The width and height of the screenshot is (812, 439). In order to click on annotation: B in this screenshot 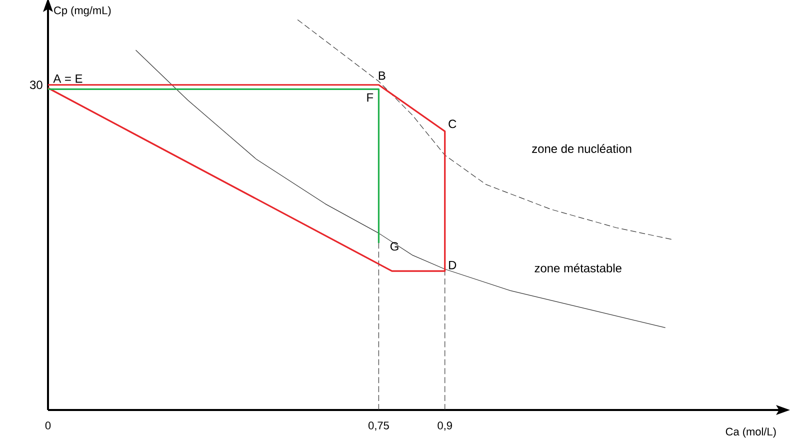, I will do `click(382, 75)`.